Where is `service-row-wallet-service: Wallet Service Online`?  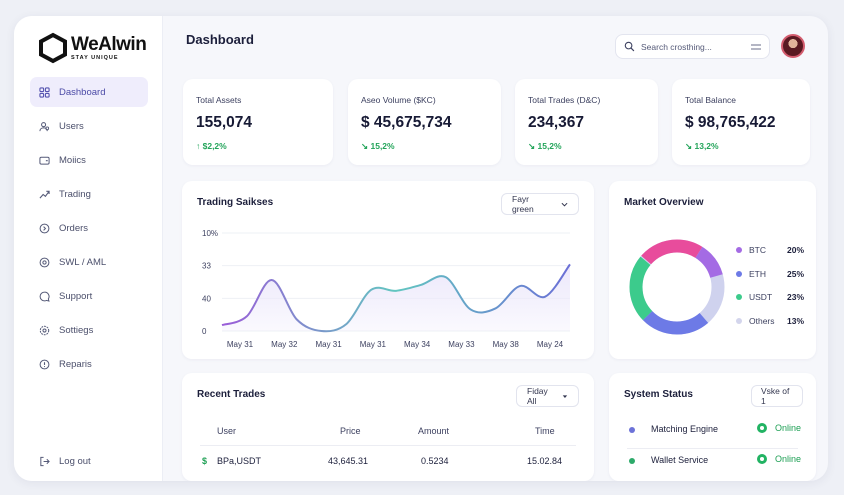 service-row-wallet-service: Wallet Service Online is located at coordinates (716, 461).